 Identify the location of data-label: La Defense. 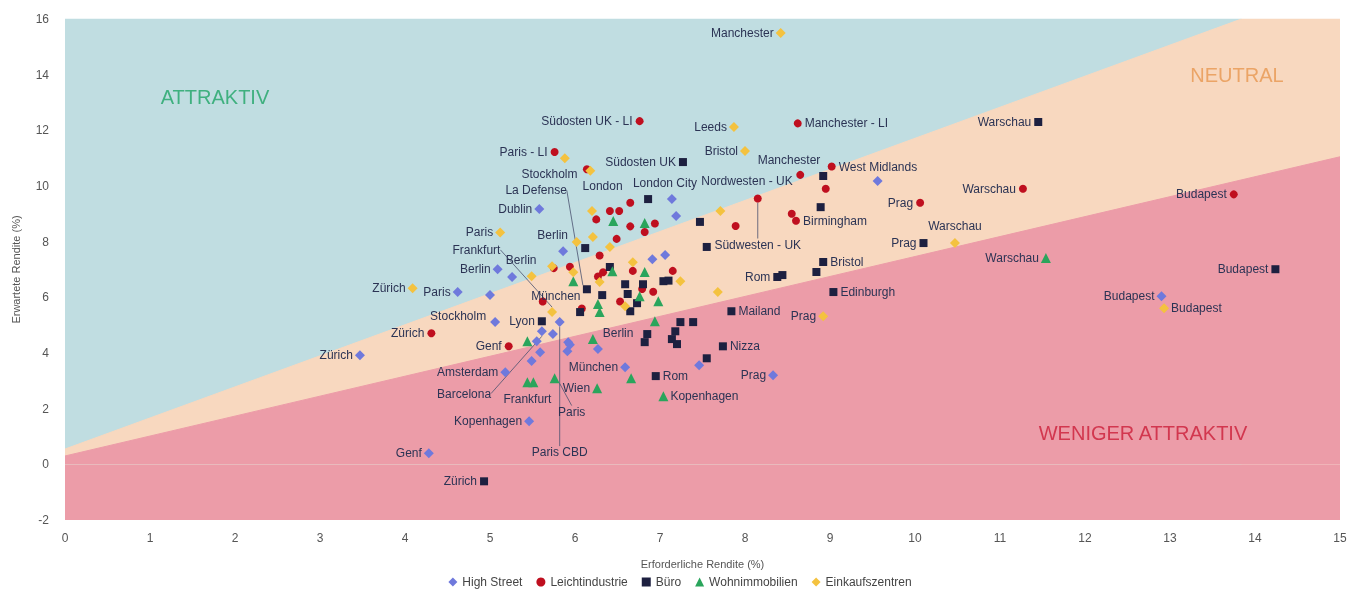
(536, 190).